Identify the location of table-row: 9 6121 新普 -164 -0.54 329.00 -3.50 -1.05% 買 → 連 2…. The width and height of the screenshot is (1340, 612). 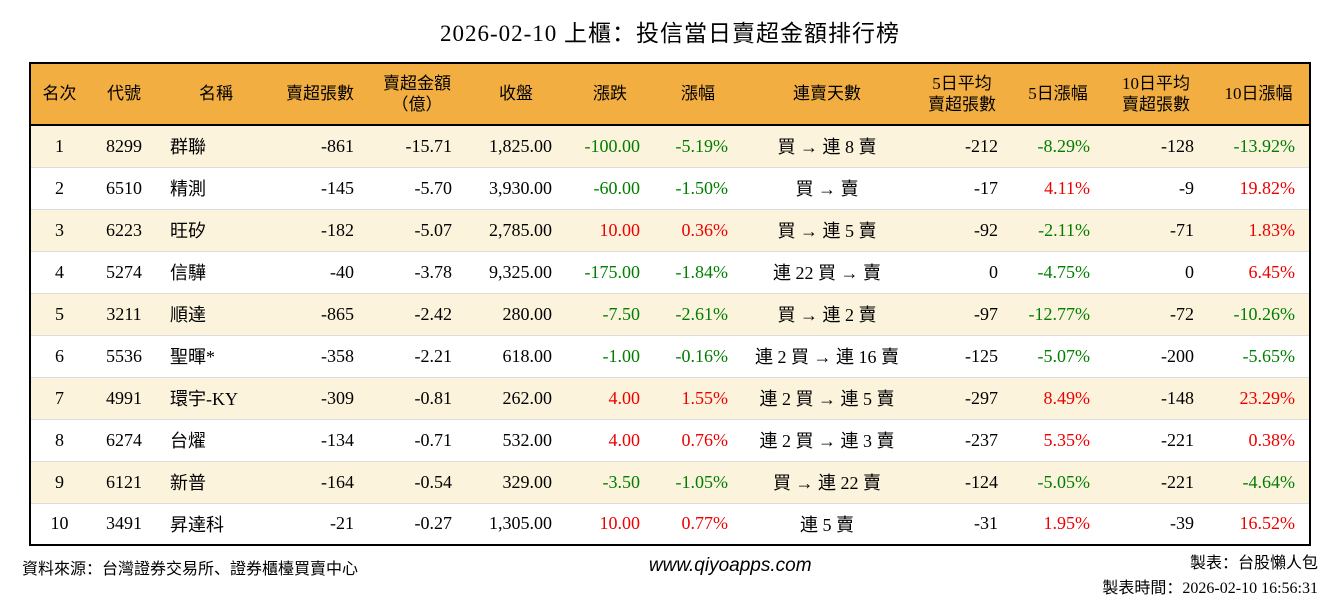
(670, 482).